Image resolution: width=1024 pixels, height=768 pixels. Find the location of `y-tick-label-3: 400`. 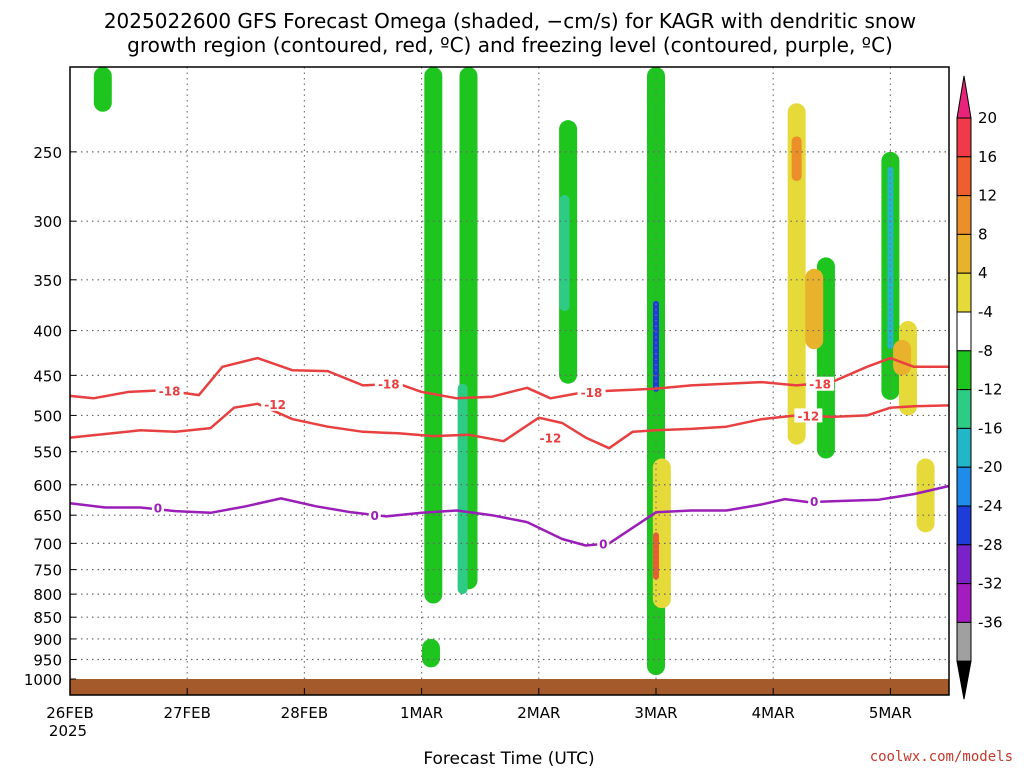

y-tick-label-3: 400 is located at coordinates (47, 332).